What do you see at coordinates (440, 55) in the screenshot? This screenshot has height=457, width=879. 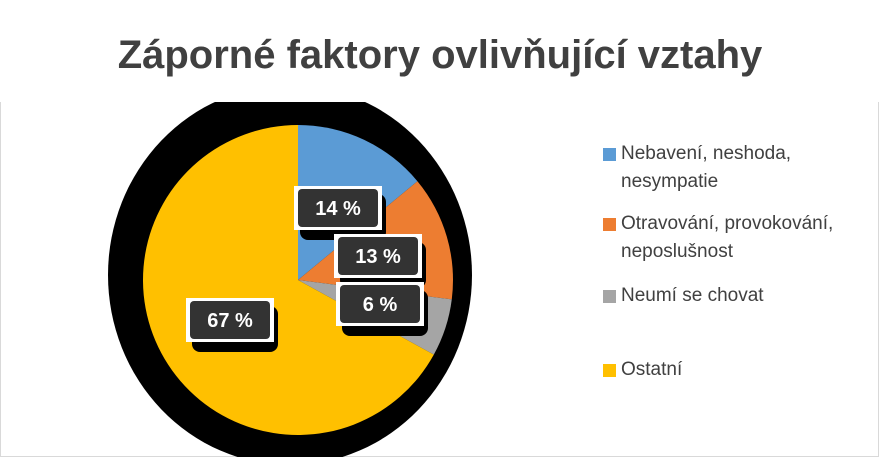 I see `chart-title: Záporné faktory ovlivňující vztahy` at bounding box center [440, 55].